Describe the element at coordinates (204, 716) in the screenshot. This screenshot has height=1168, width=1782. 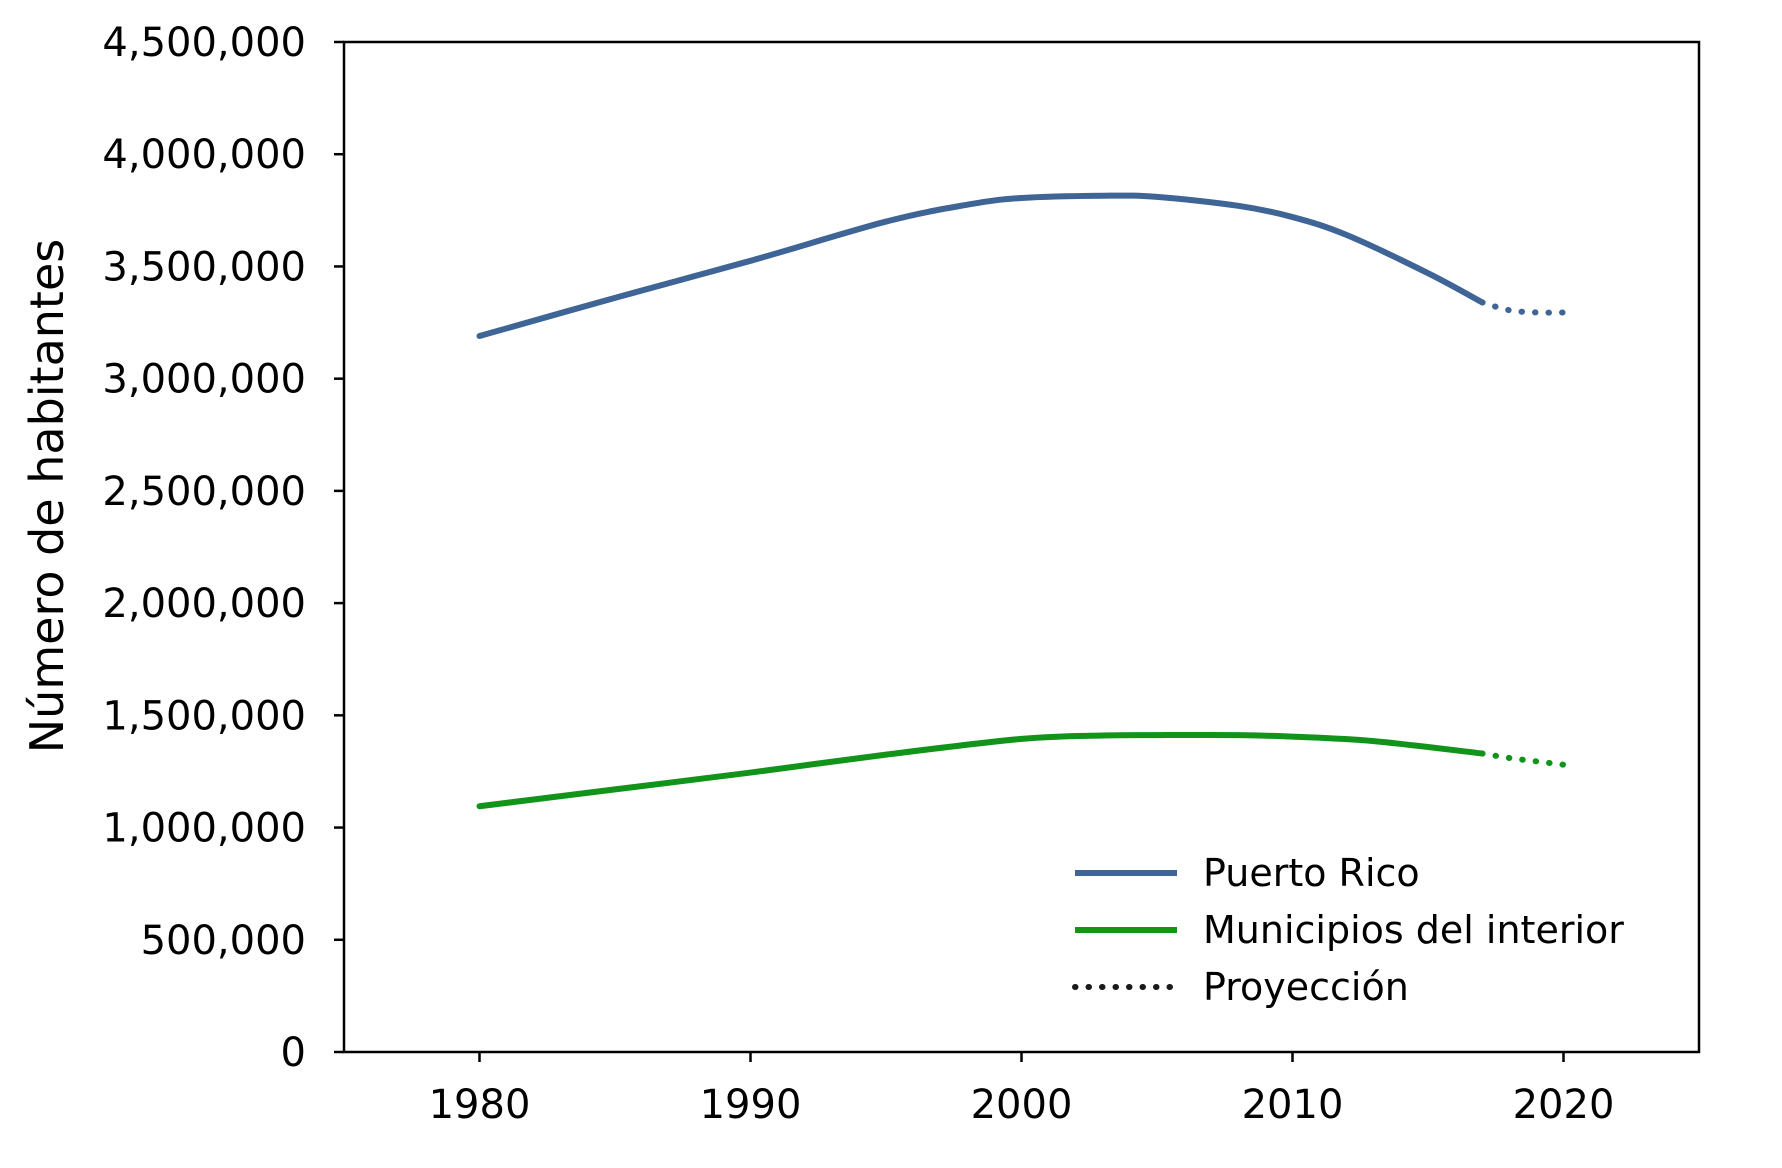
I see `y-tick-label: 1,500,000` at that location.